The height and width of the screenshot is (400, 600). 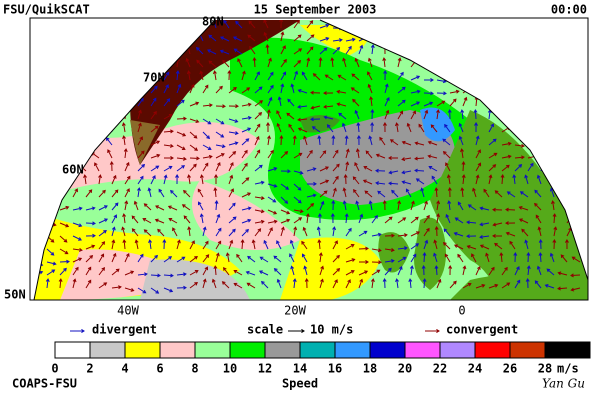 I want to click on header-left: FSU/QuikSCAT, so click(x=46, y=10).